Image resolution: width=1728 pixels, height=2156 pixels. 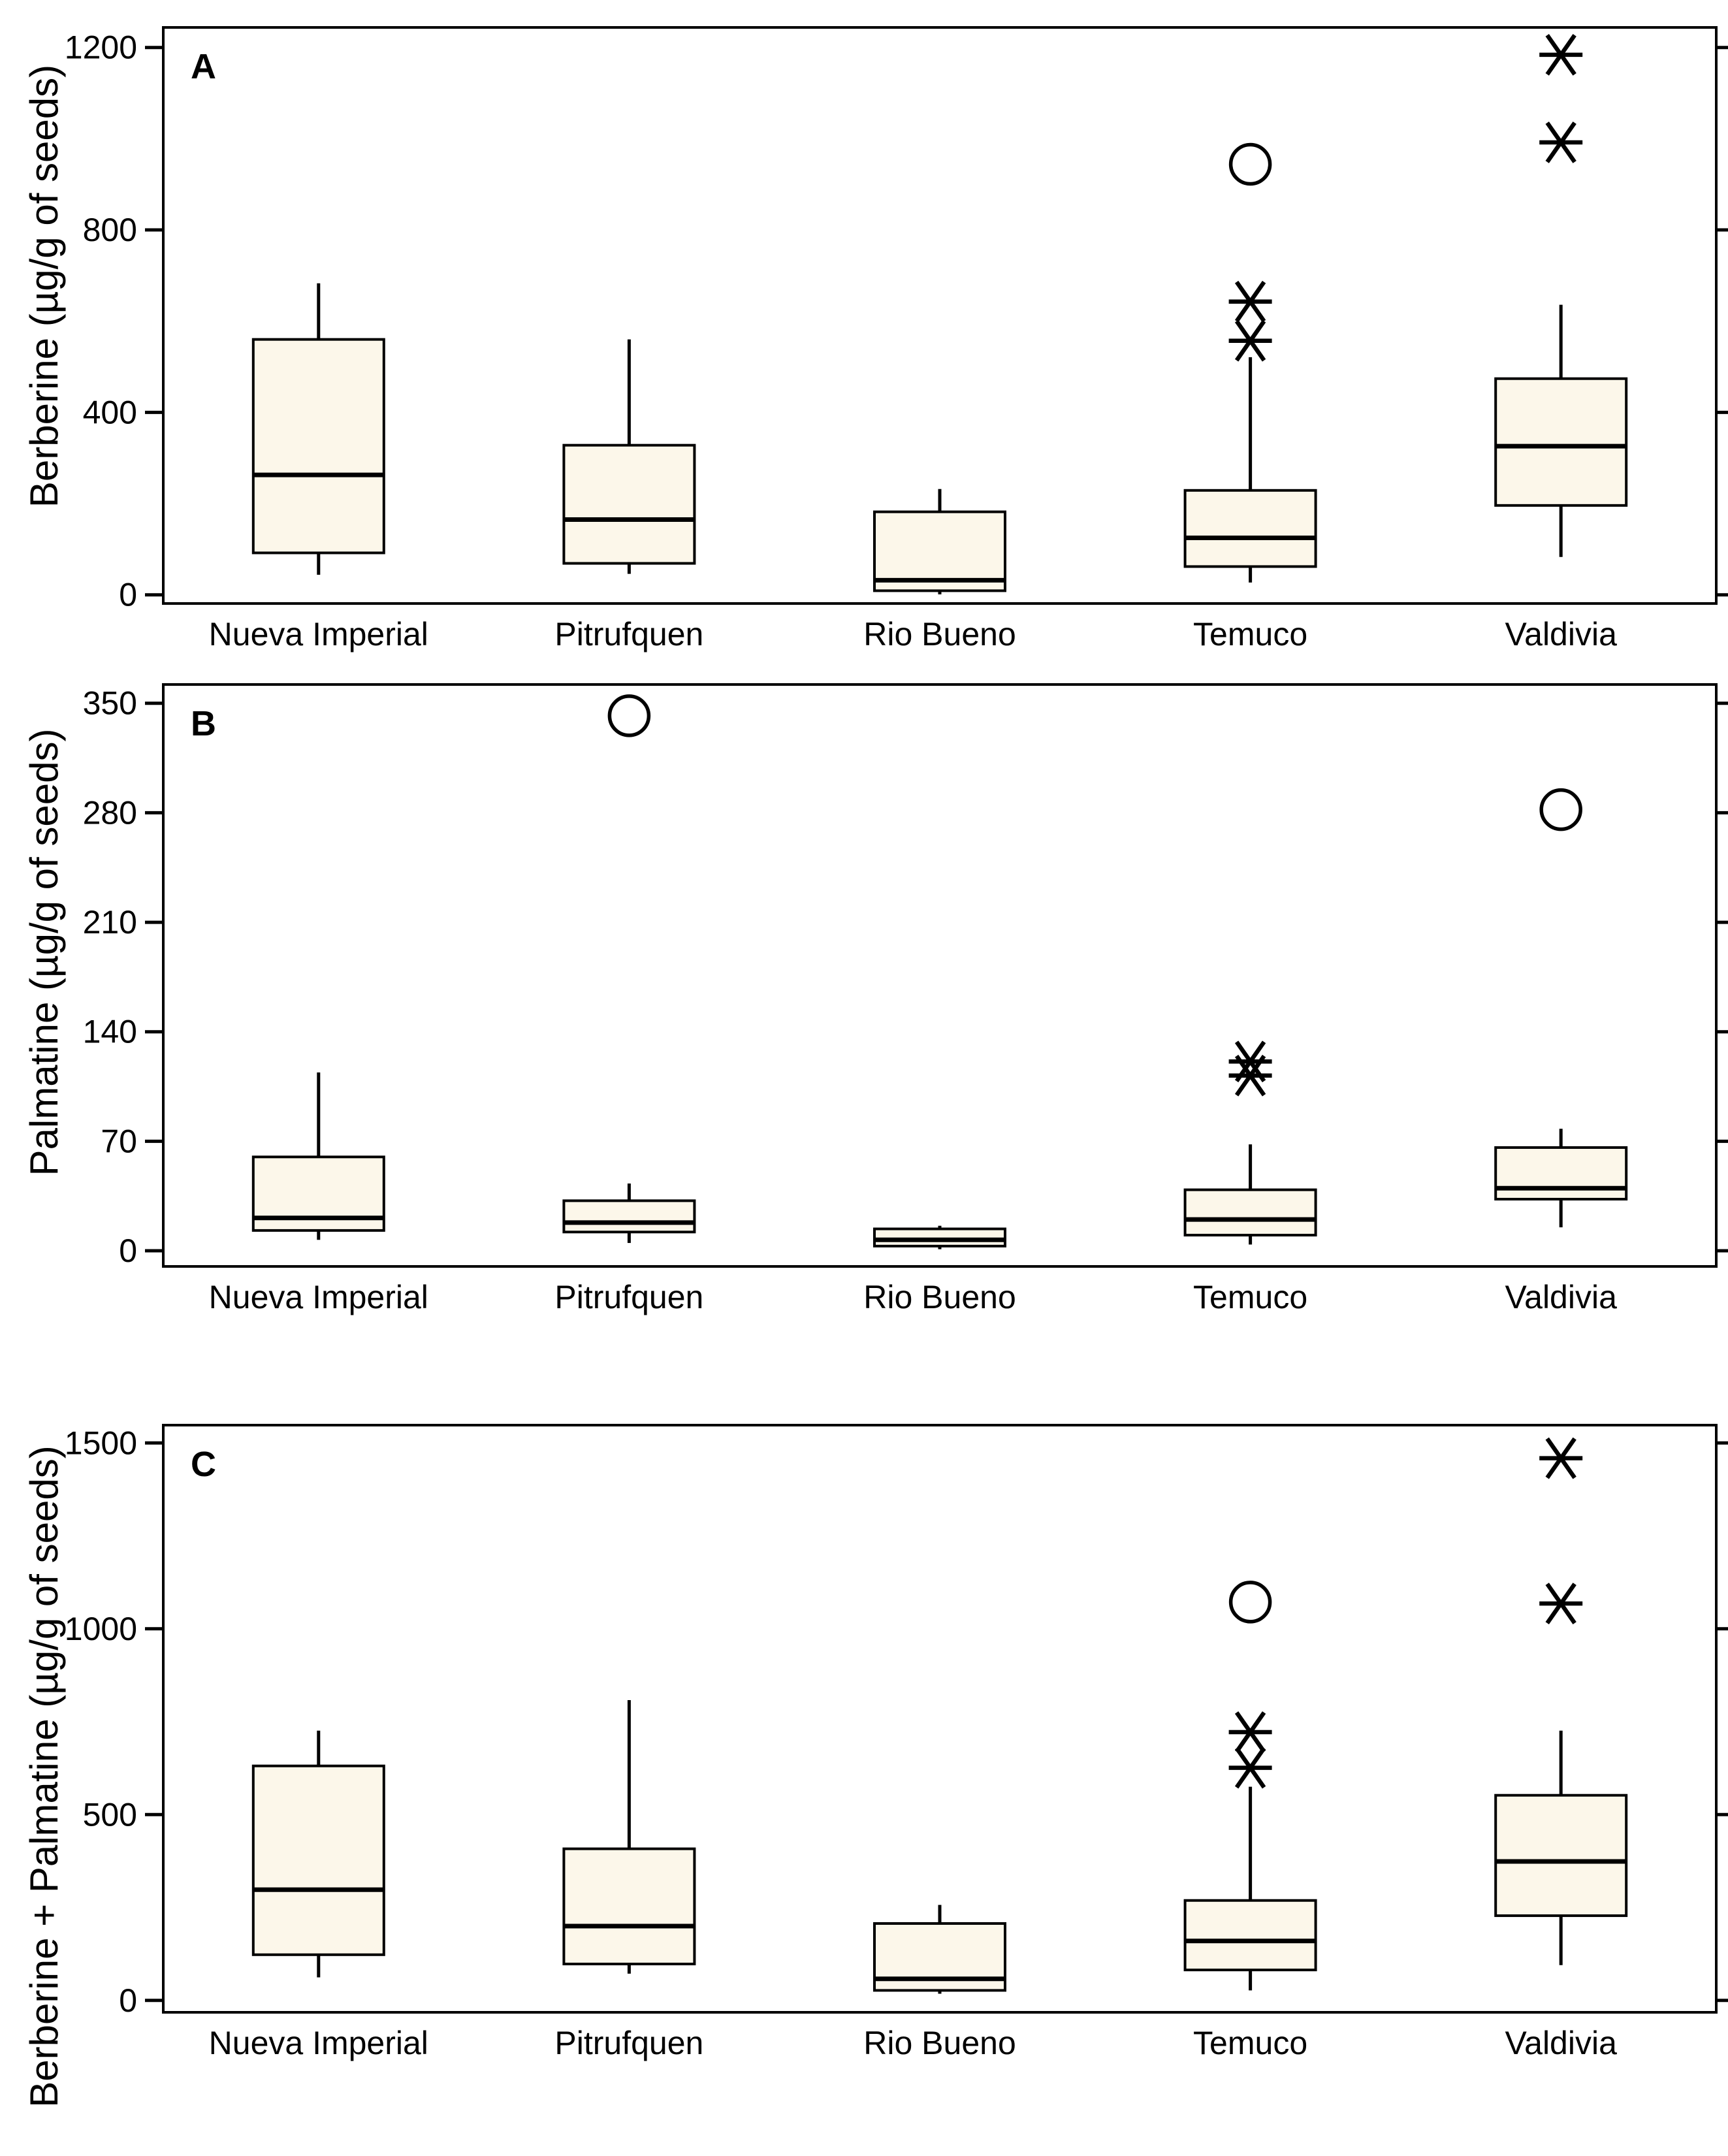 I want to click on y-tick-label: 280, so click(x=110, y=812).